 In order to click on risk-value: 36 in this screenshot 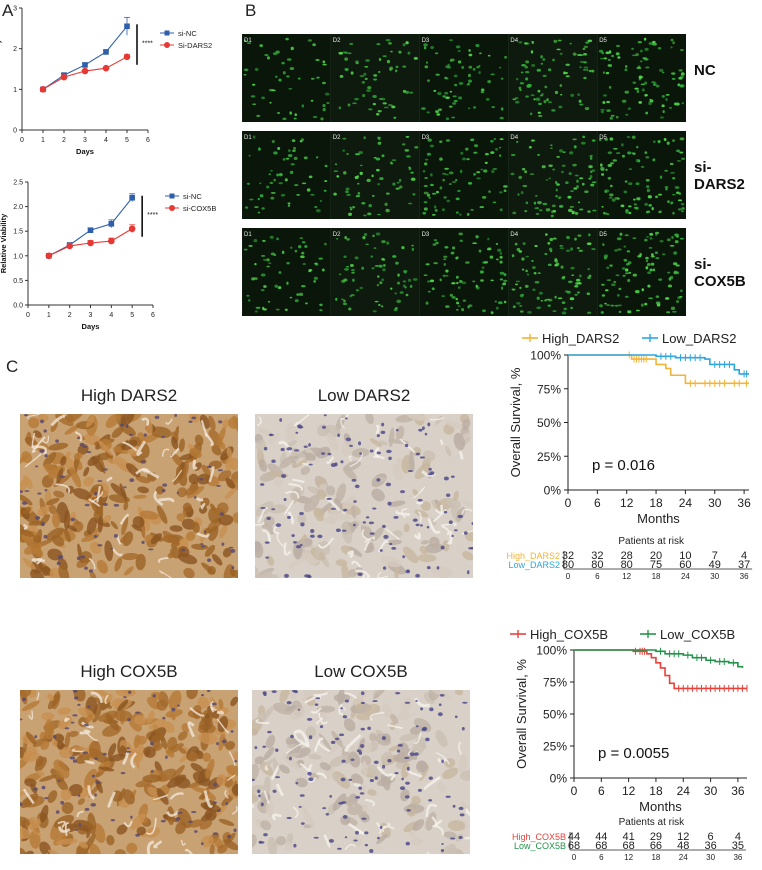, I will do `click(710, 846)`.